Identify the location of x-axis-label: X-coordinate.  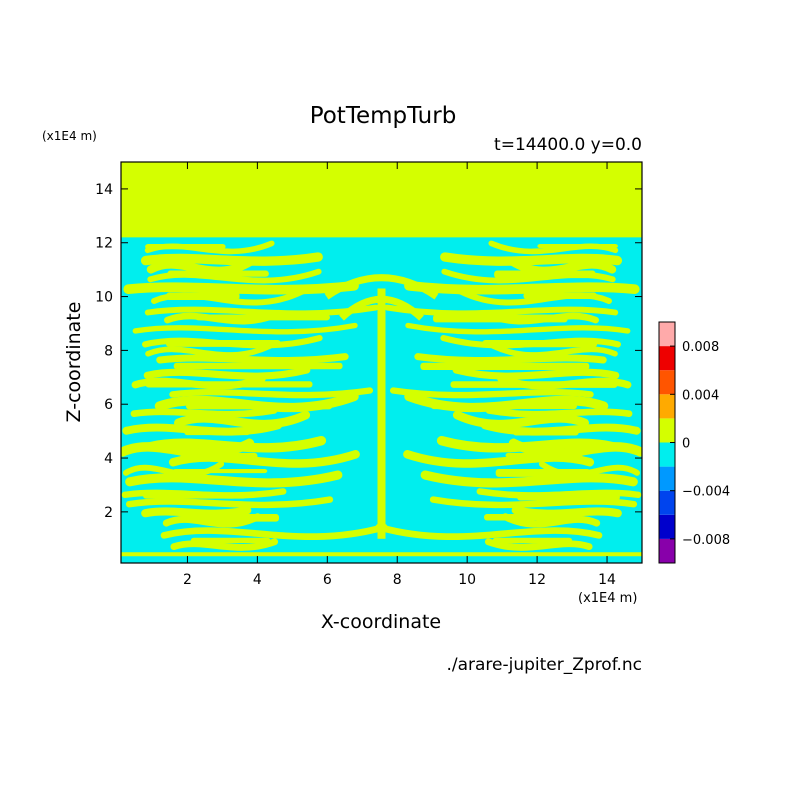
(381, 622).